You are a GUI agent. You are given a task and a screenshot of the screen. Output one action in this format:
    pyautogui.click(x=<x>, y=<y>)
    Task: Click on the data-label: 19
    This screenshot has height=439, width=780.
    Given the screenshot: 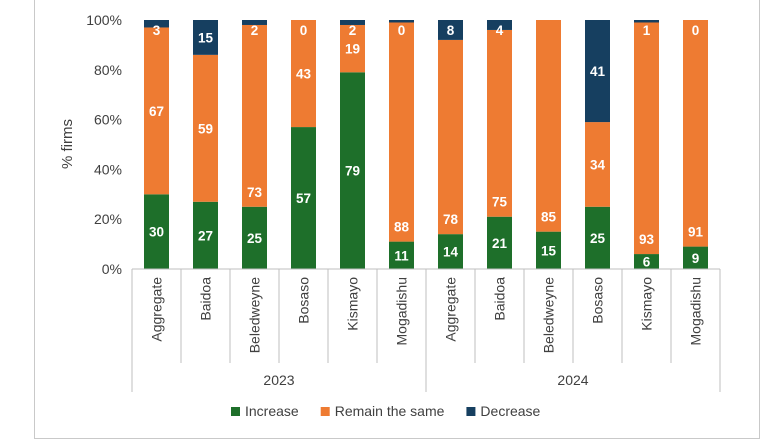 What is the action you would take?
    pyautogui.click(x=352, y=49)
    